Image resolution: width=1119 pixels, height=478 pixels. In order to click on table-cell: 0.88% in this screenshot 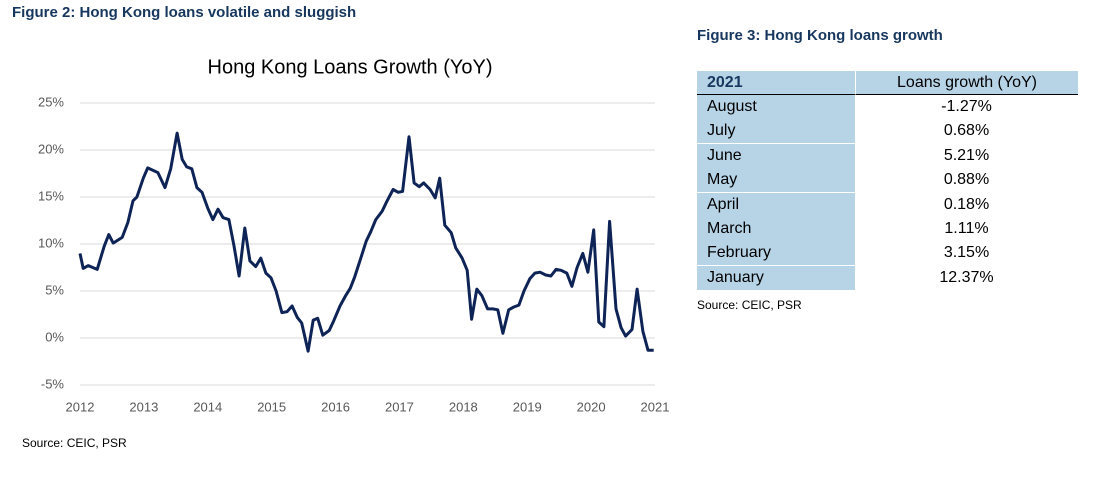, I will do `click(966, 180)`.